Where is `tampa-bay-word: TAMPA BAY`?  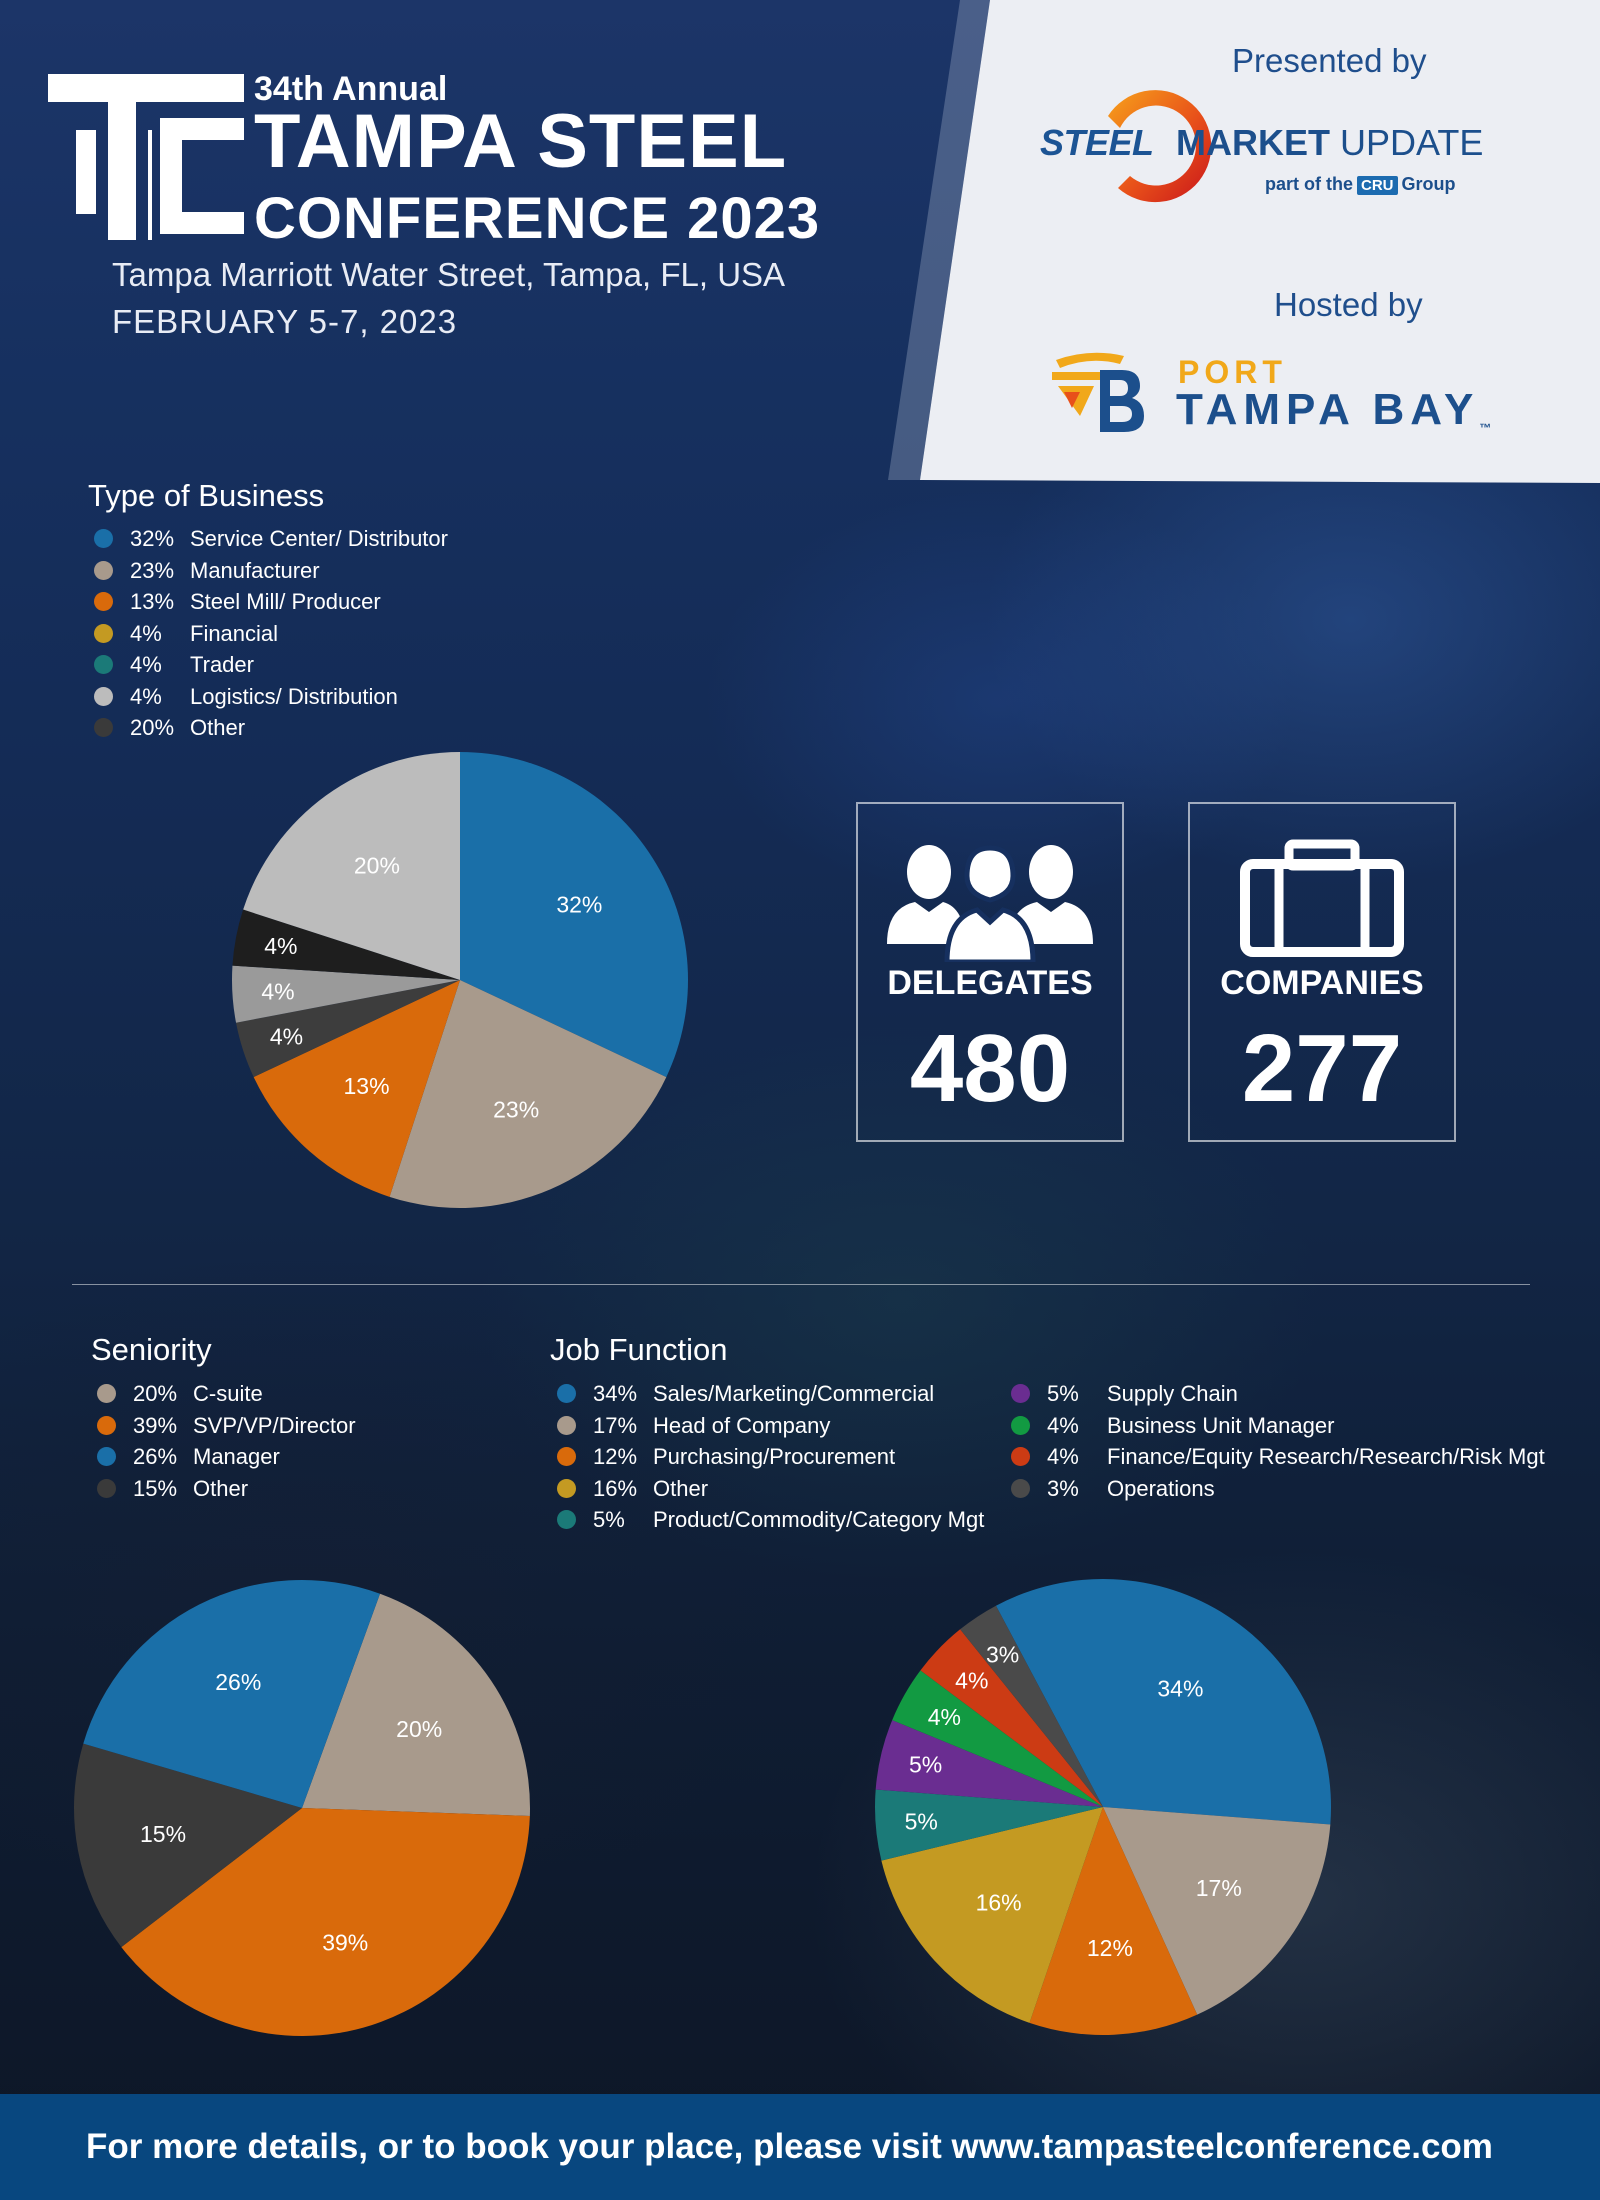 tampa-bay-word: TAMPA BAY is located at coordinates (1328, 409).